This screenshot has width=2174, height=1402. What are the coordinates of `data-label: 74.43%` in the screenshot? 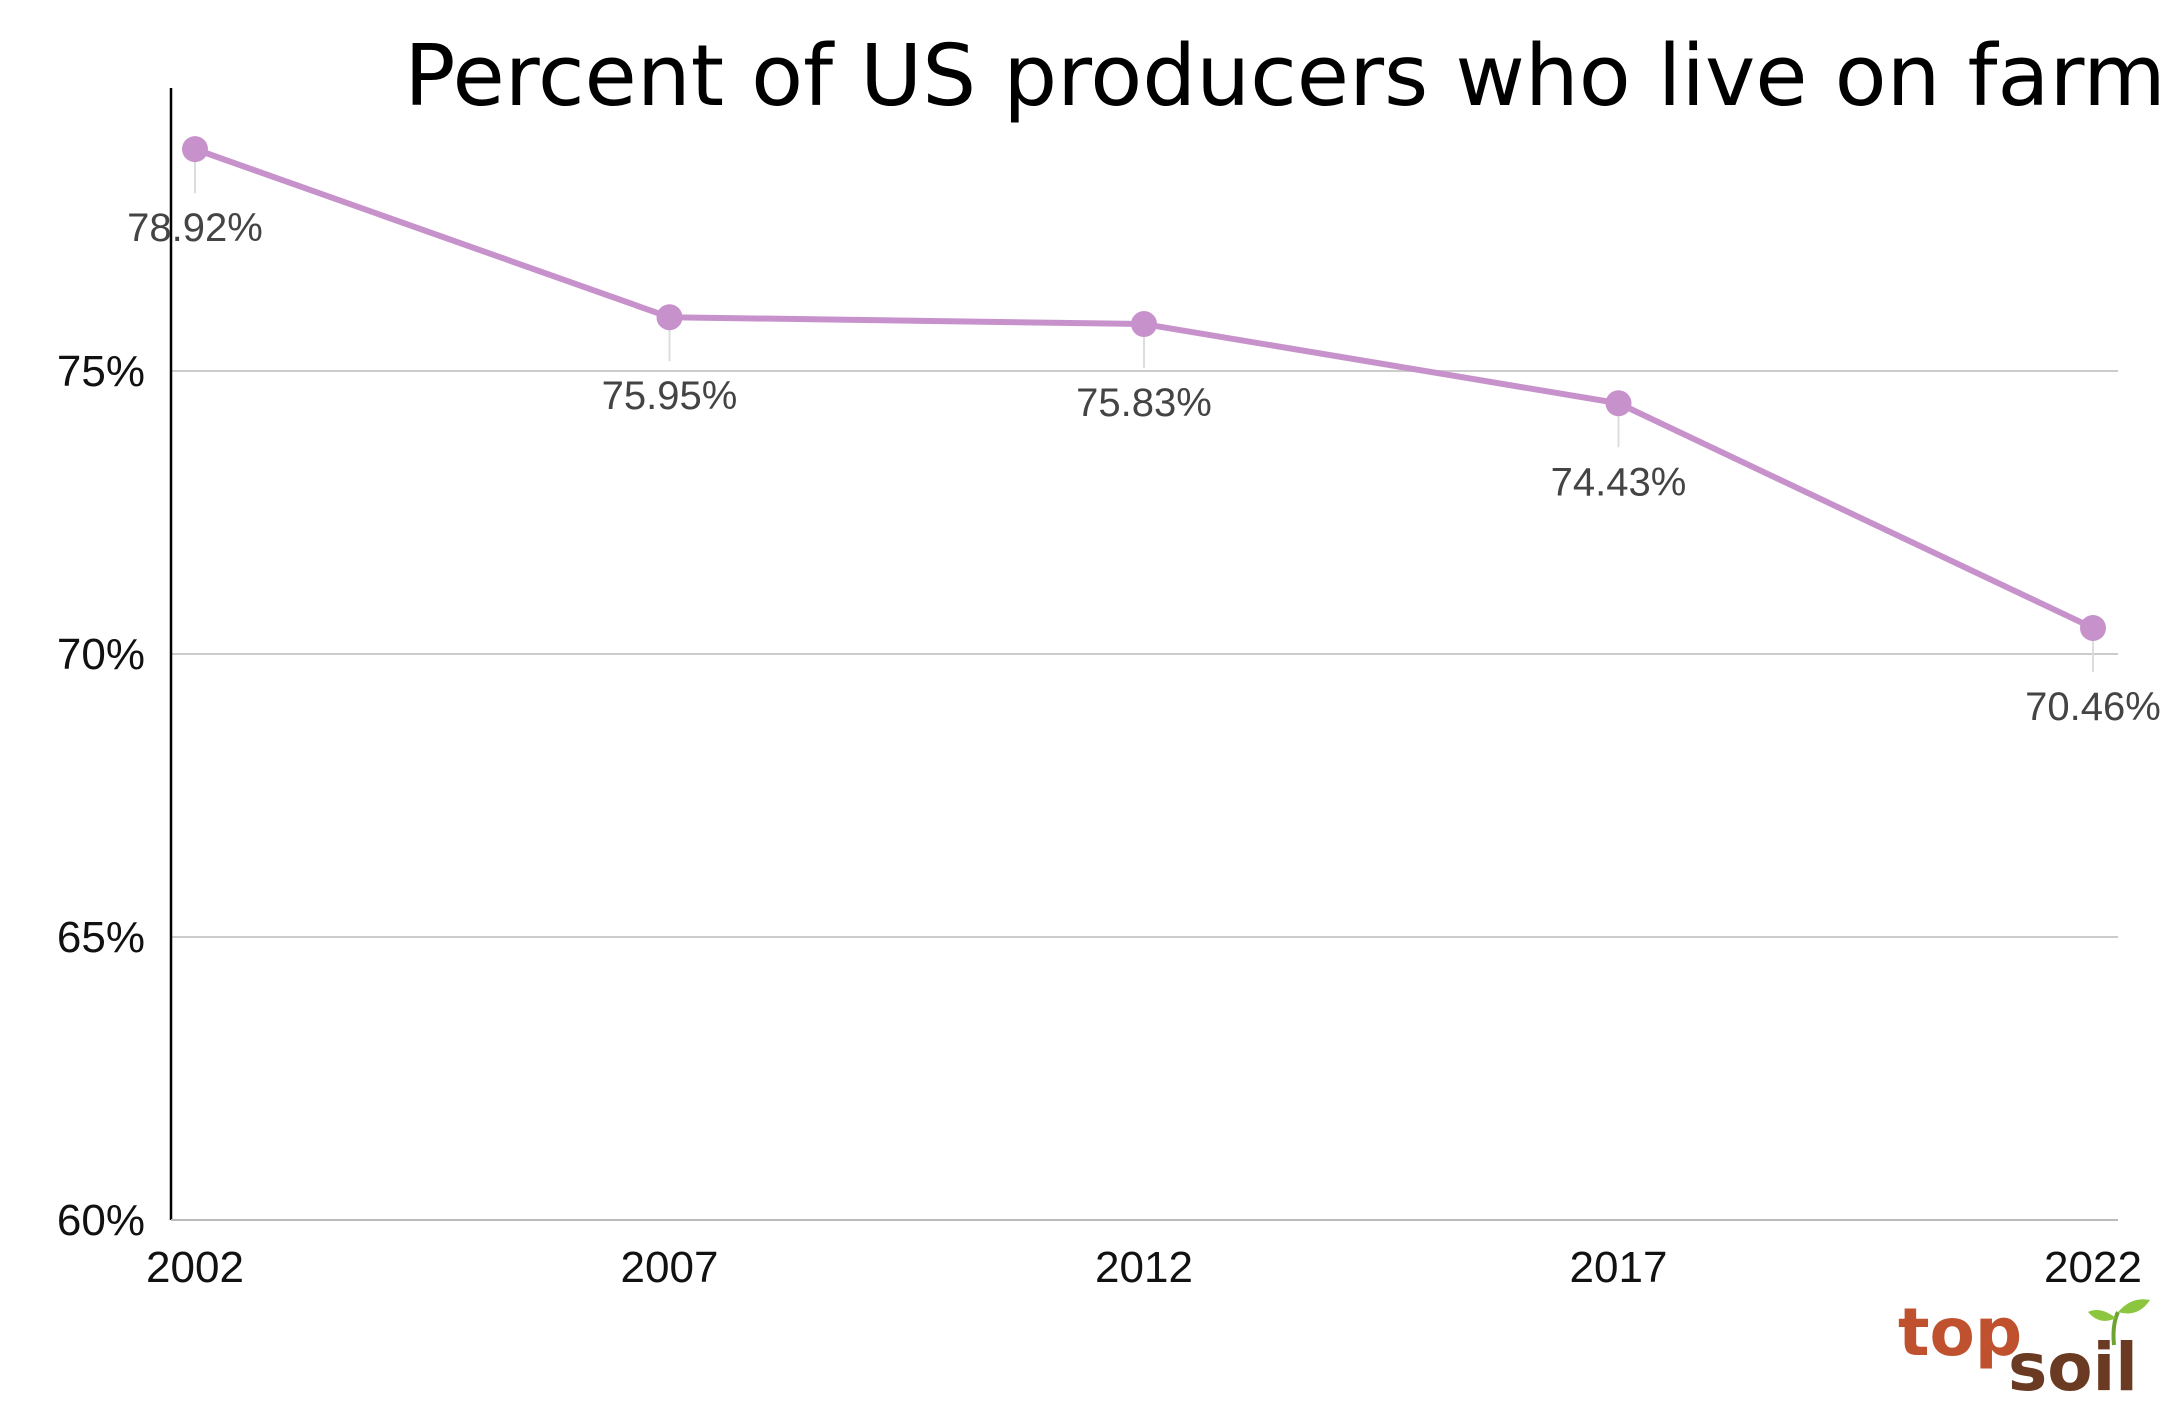 It's located at (1619, 482).